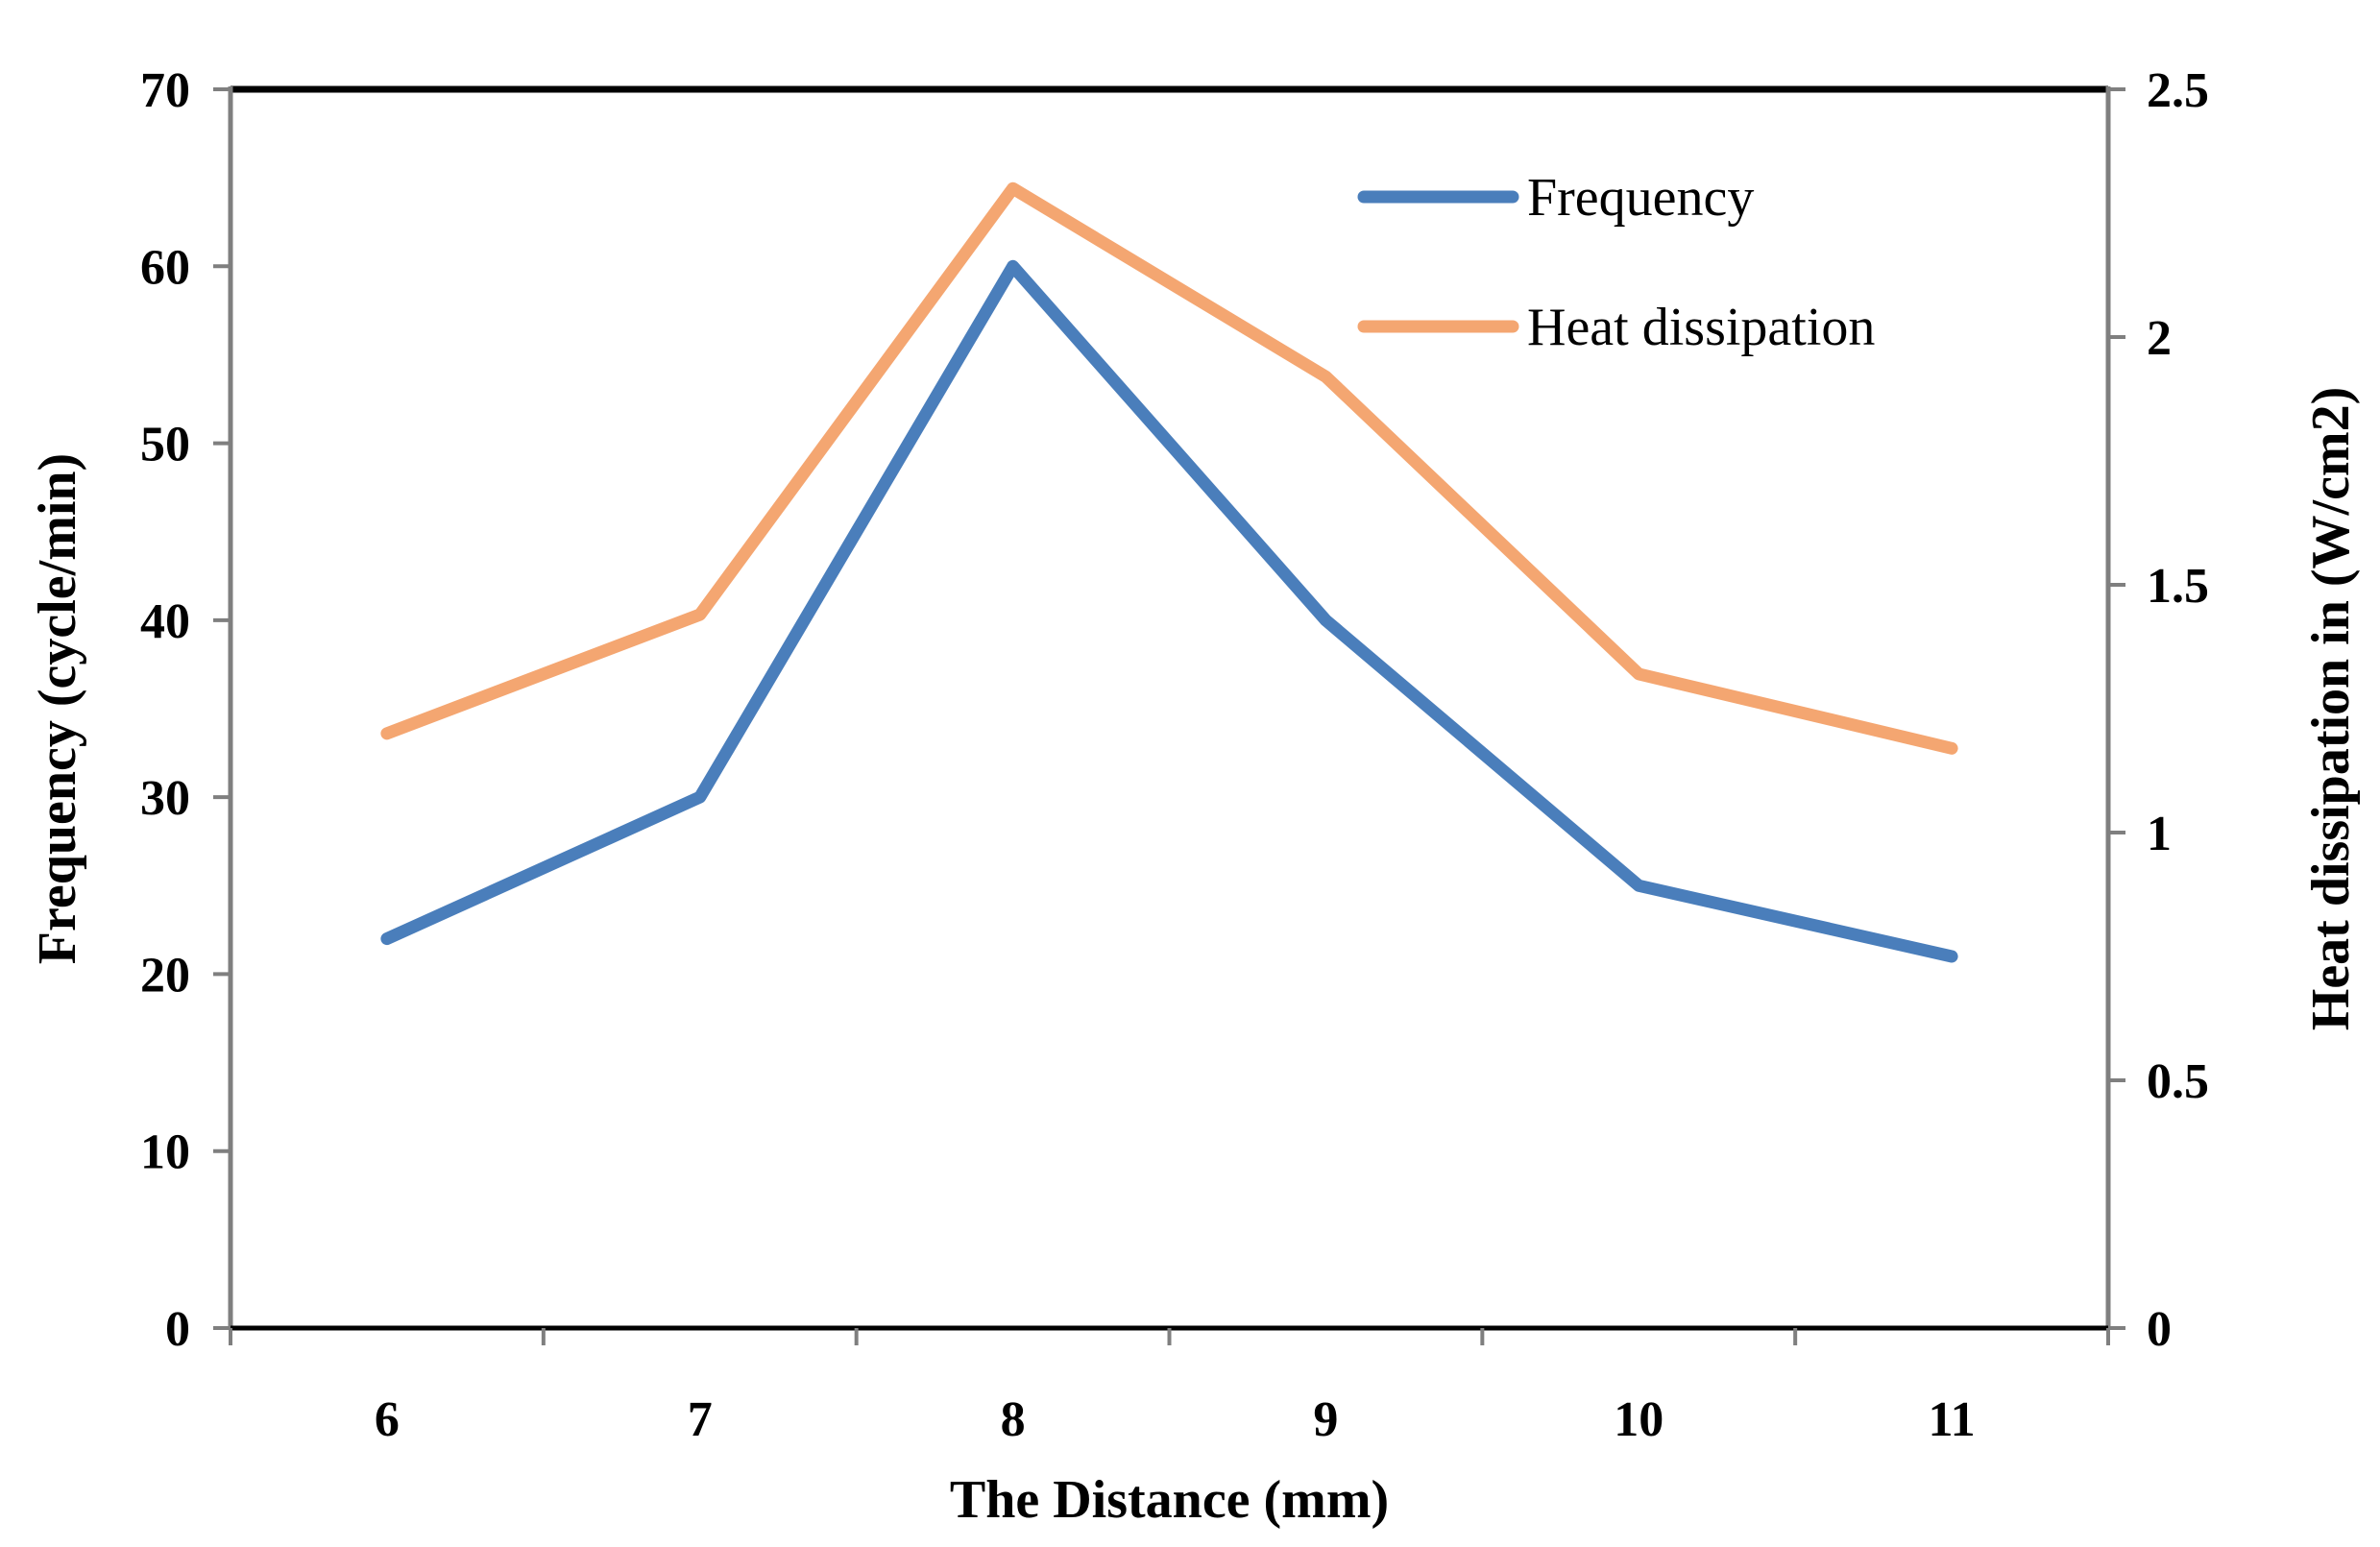 Image resolution: width=2380 pixels, height=1547 pixels. Describe the element at coordinates (165, 976) in the screenshot. I see `y-tick-label: 20` at that location.